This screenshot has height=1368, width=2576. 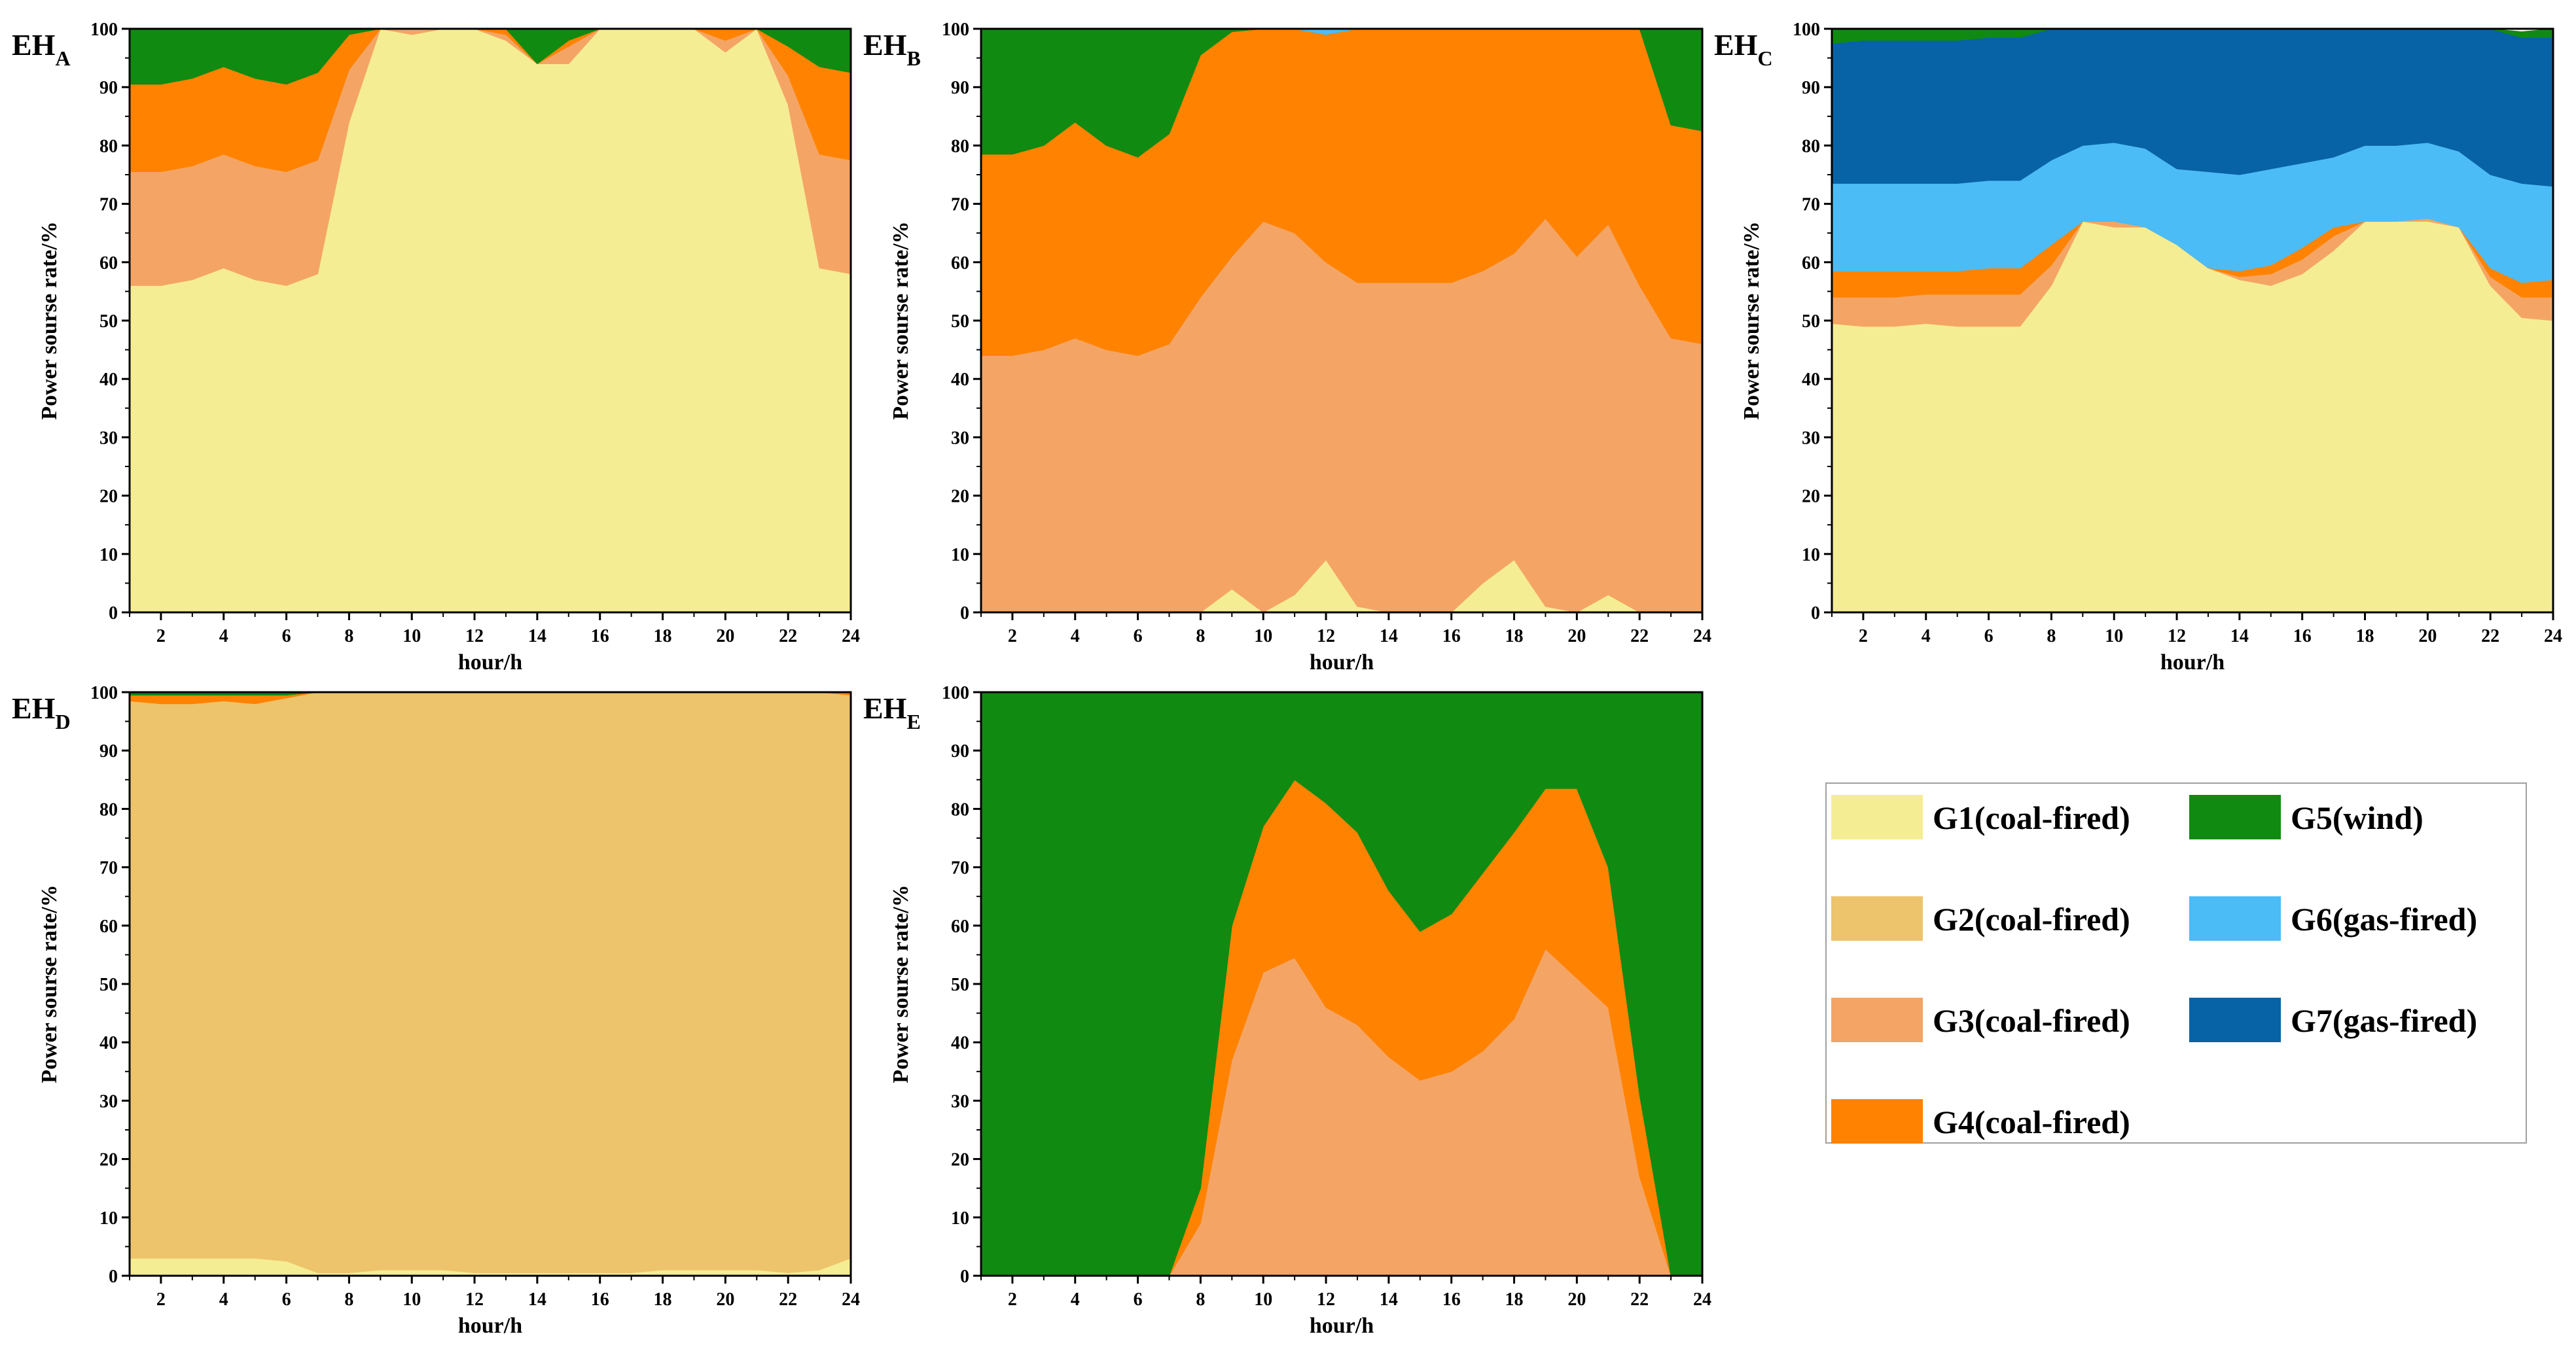 What do you see at coordinates (41, 712) in the screenshot?
I see `panel-label: EHD` at bounding box center [41, 712].